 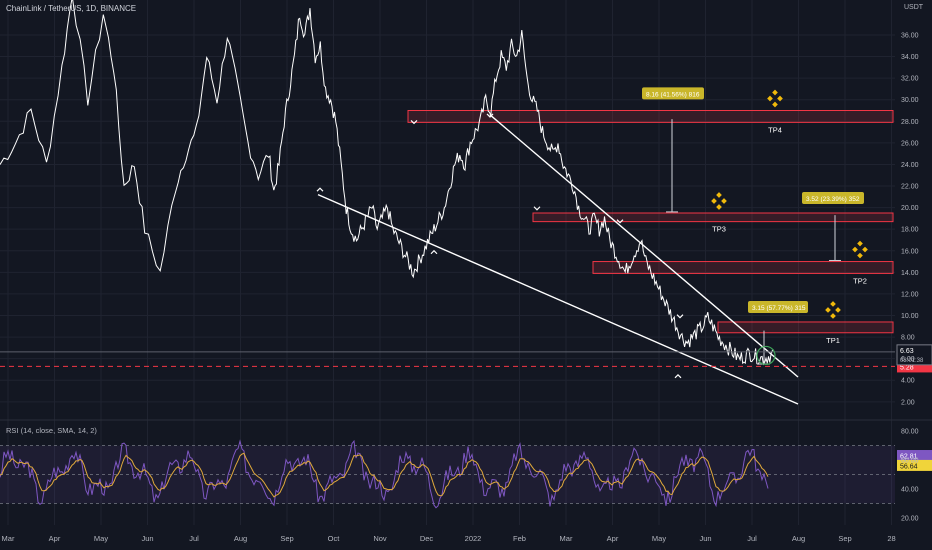 I want to click on target-label-tp1: TP1, so click(x=833, y=340).